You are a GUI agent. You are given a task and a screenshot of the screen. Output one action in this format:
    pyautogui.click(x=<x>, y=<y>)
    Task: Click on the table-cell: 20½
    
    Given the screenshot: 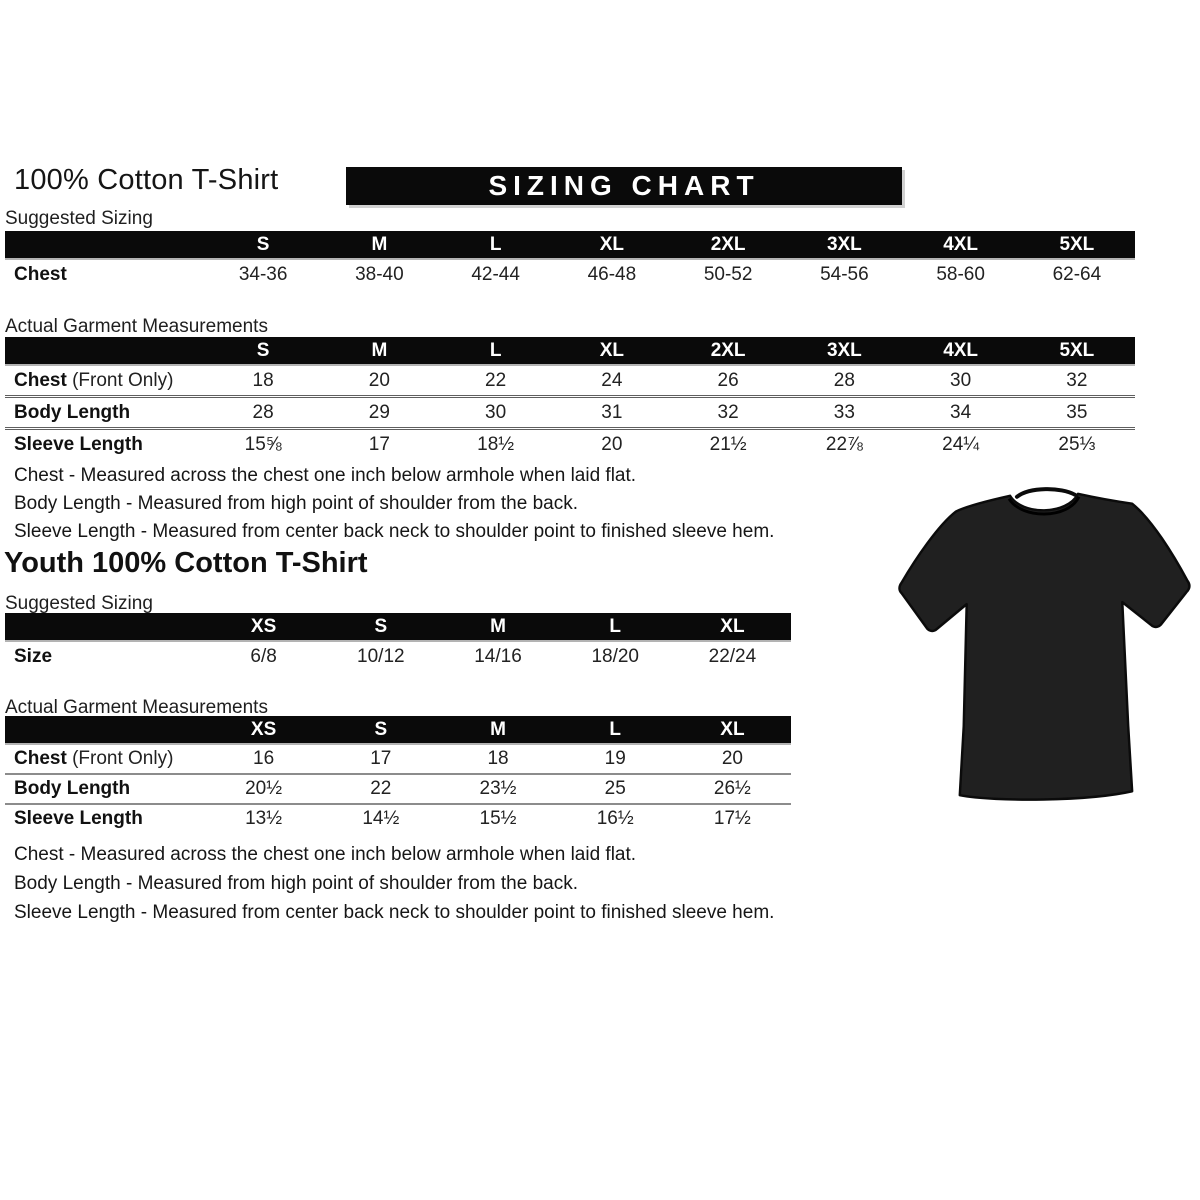 What is the action you would take?
    pyautogui.click(x=264, y=788)
    